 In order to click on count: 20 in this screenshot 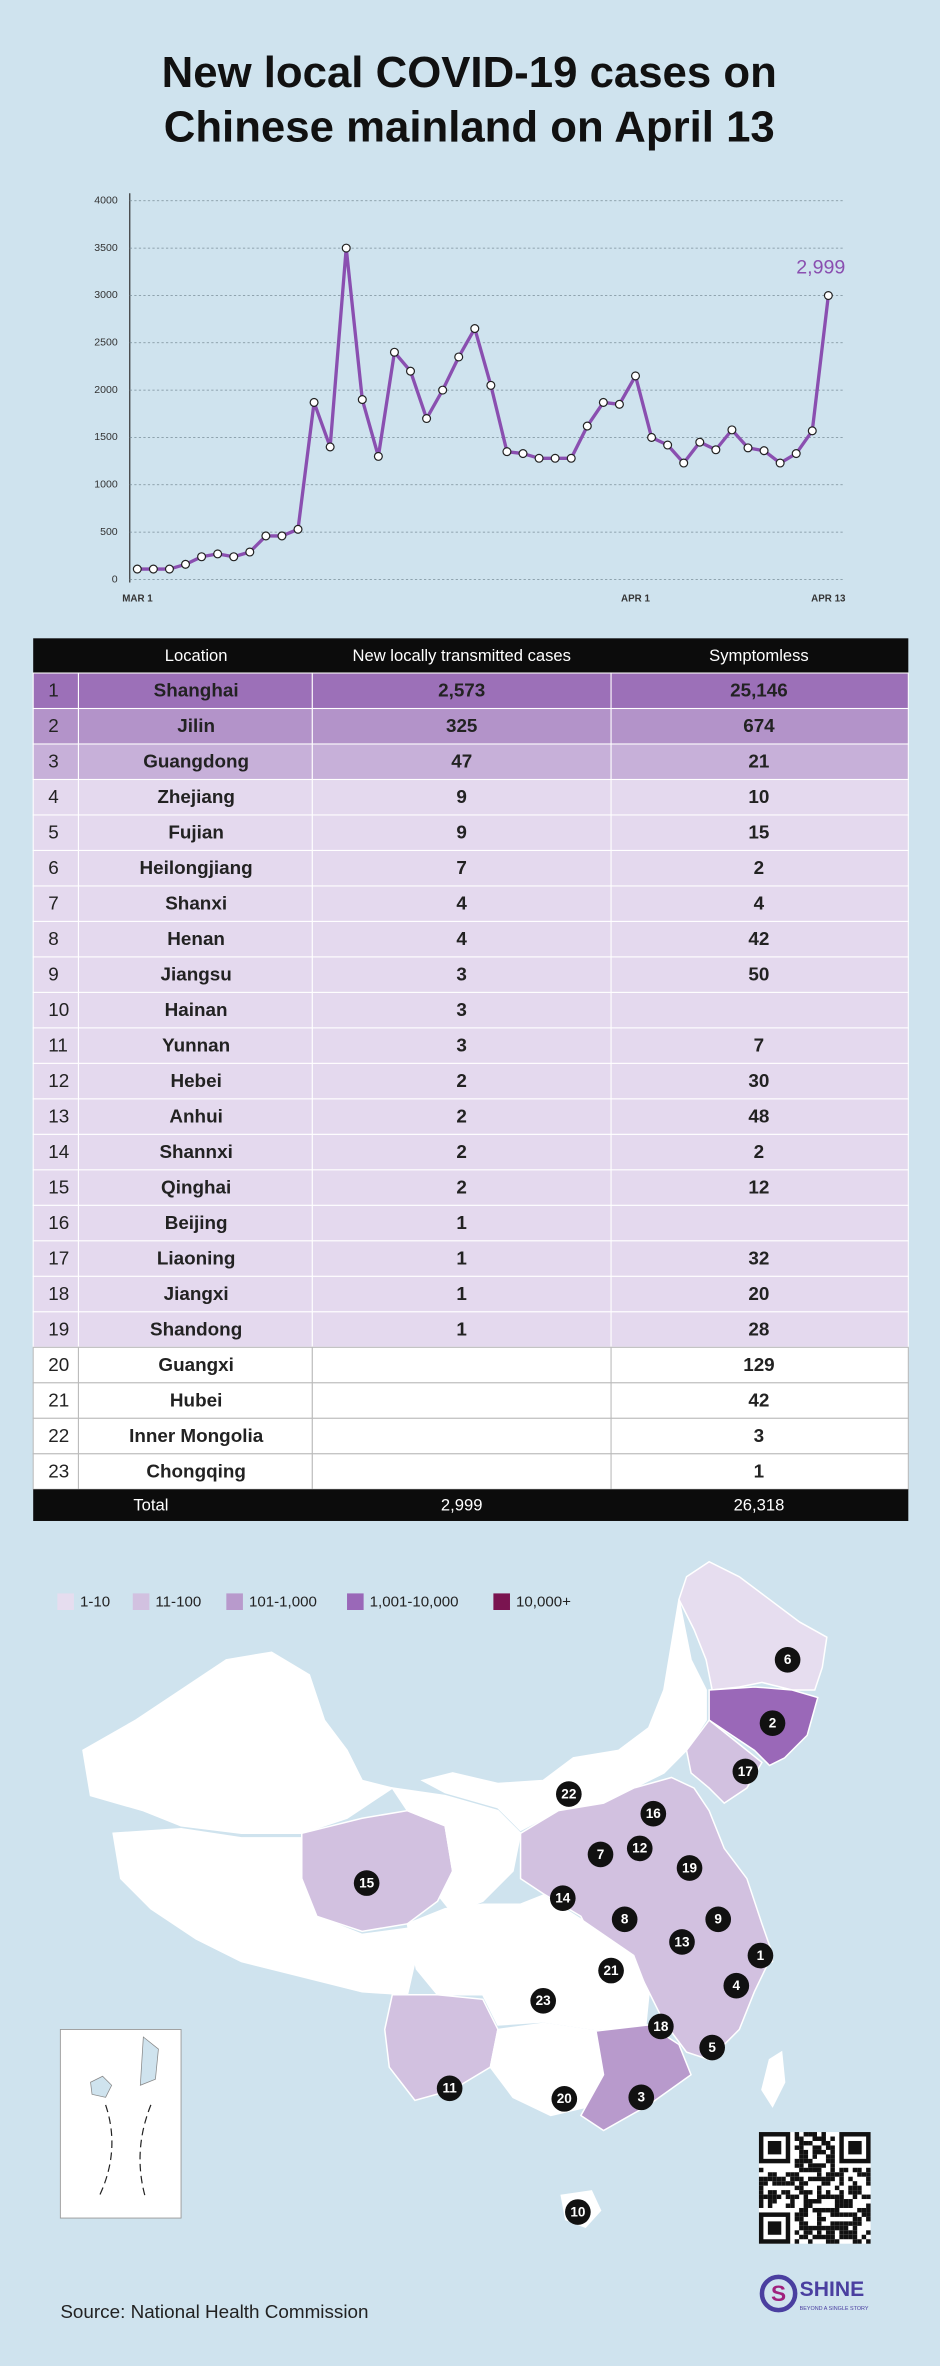, I will do `click(758, 1293)`.